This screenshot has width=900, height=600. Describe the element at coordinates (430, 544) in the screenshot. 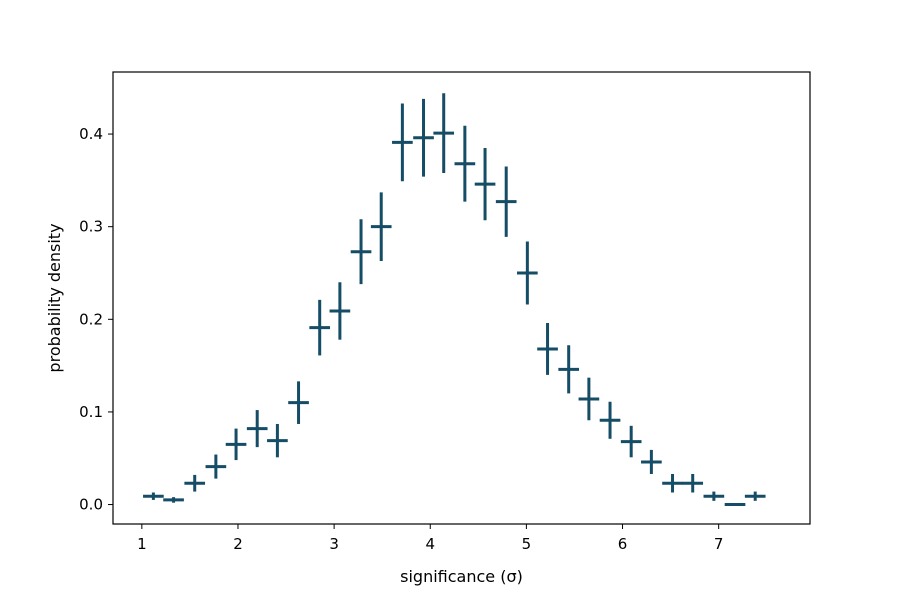

I see `x-tick-label: 4` at that location.